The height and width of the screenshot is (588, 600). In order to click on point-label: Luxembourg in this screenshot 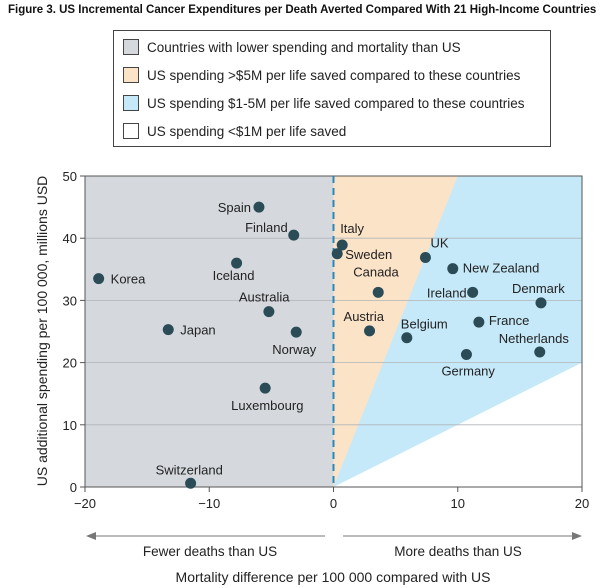, I will do `click(267, 405)`.